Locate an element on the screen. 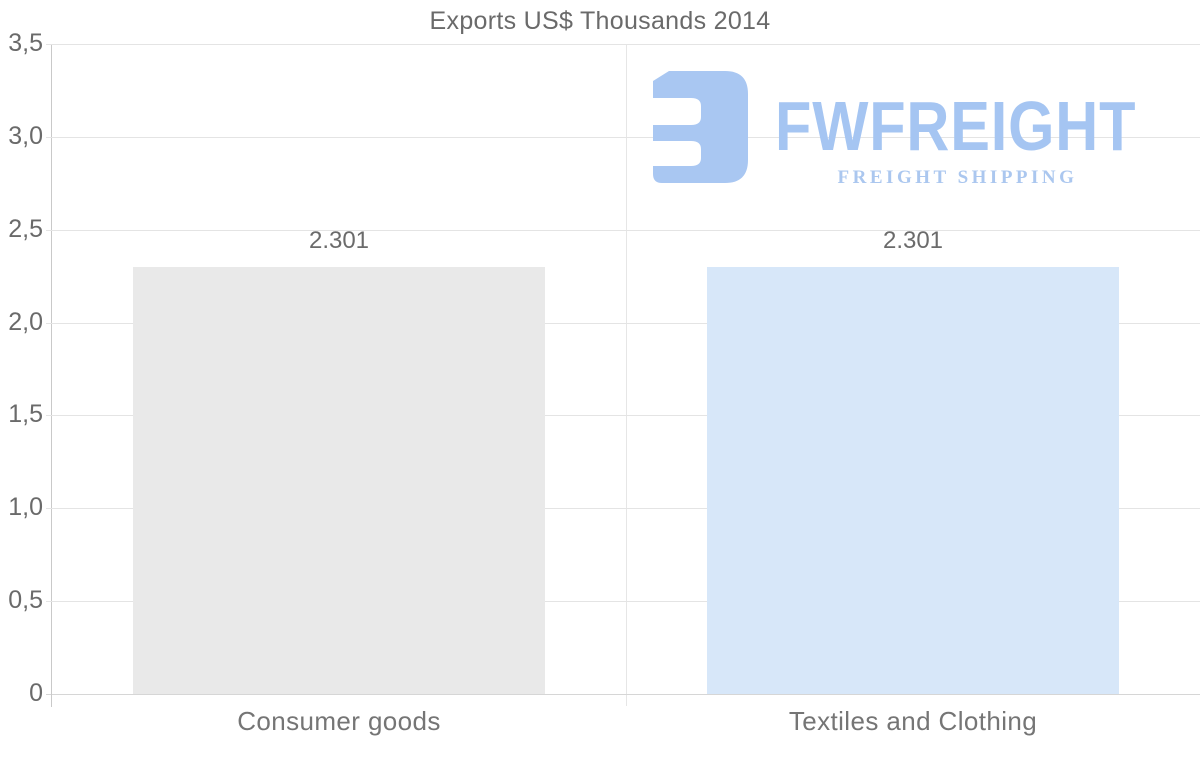 The height and width of the screenshot is (763, 1200). y-tick-label-0,5: 0,5 is located at coordinates (25, 600).